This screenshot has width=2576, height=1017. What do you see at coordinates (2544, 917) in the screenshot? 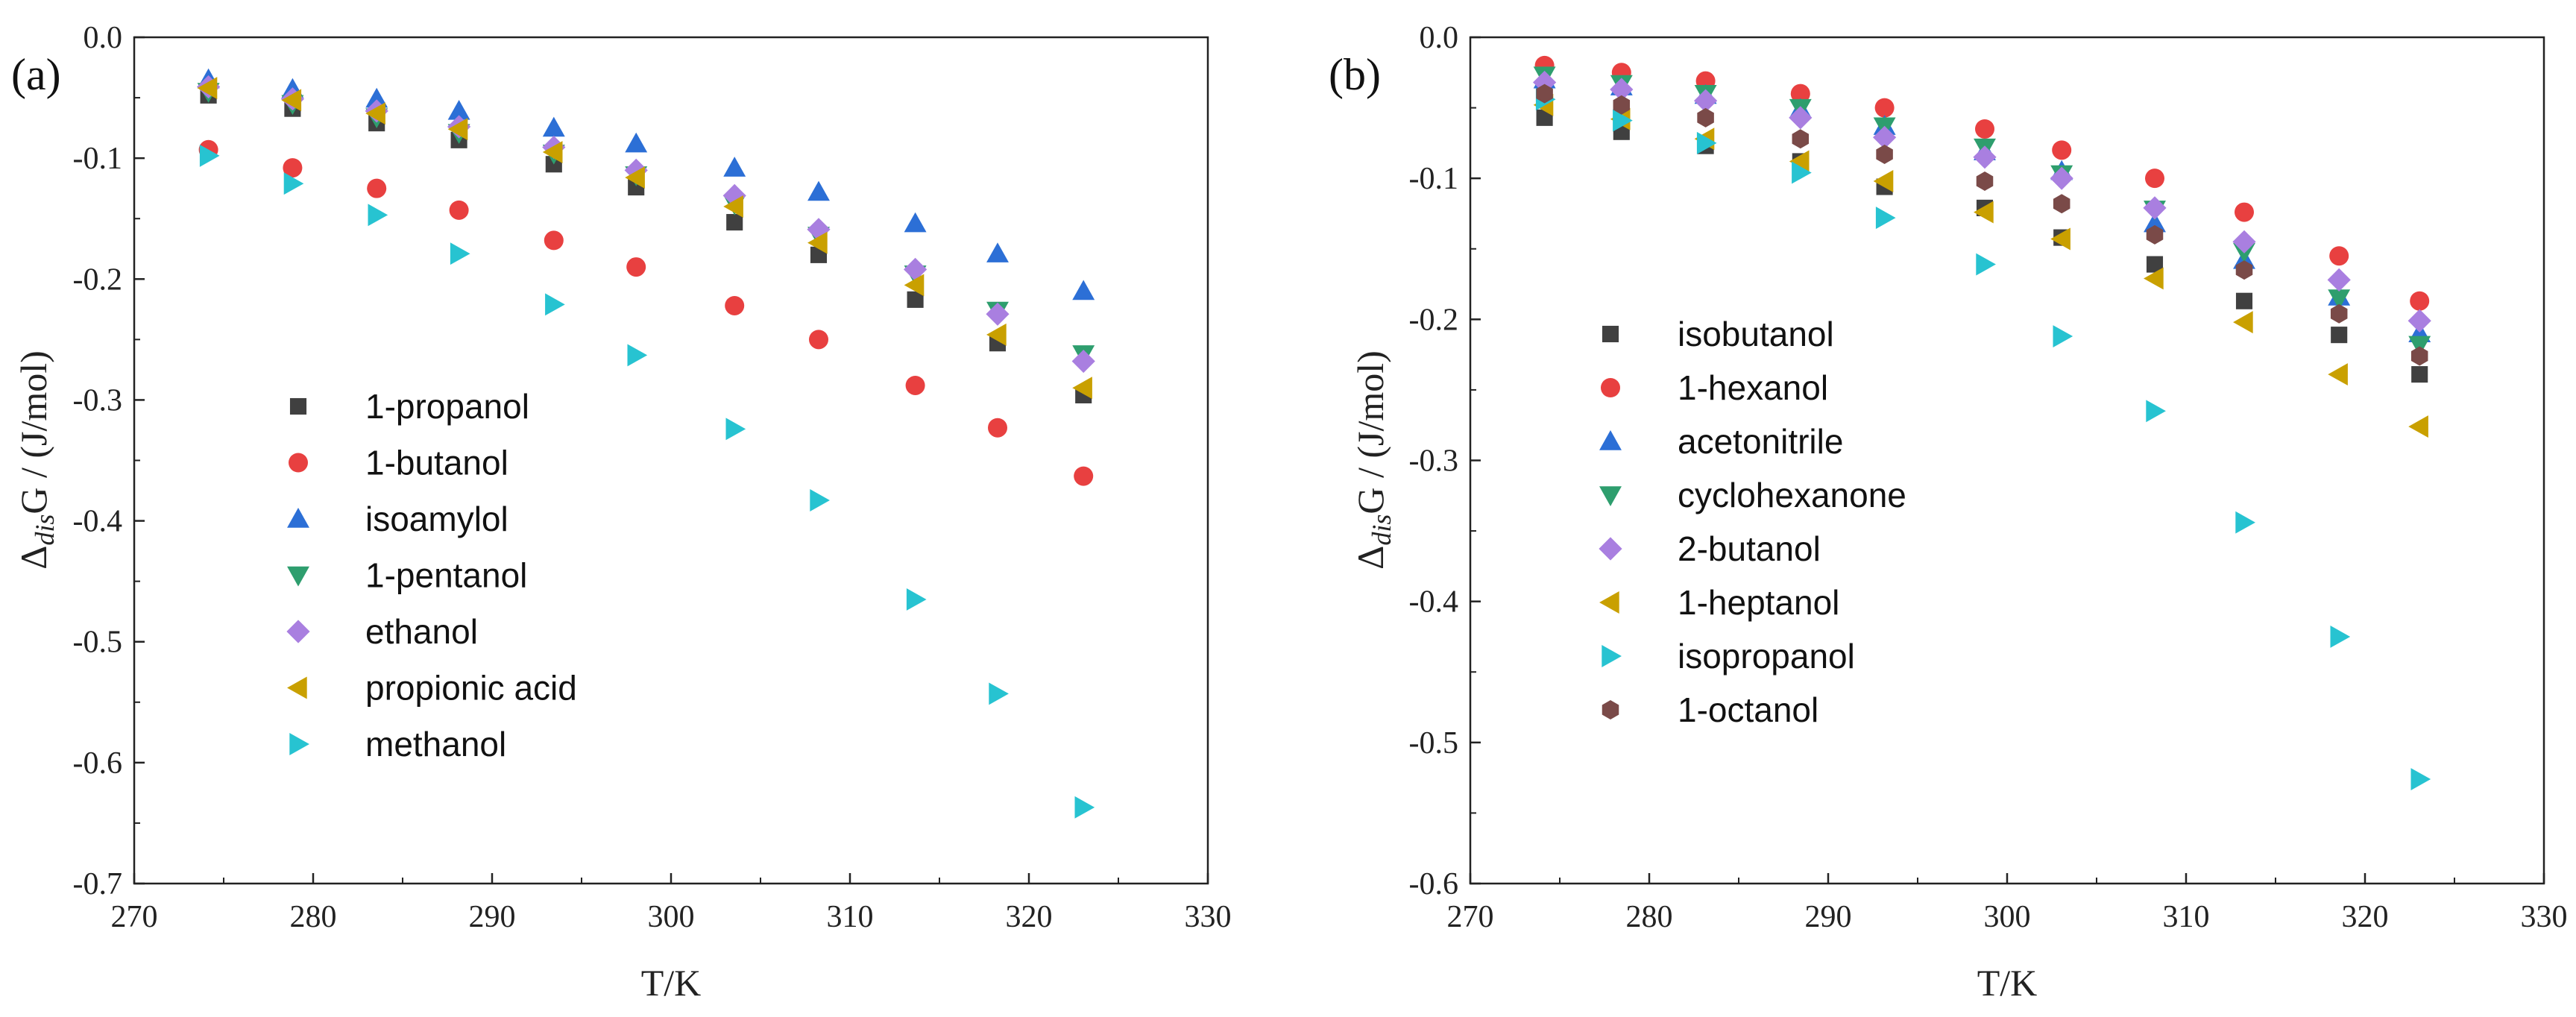
I see `x-tick-label: 330` at bounding box center [2544, 917].